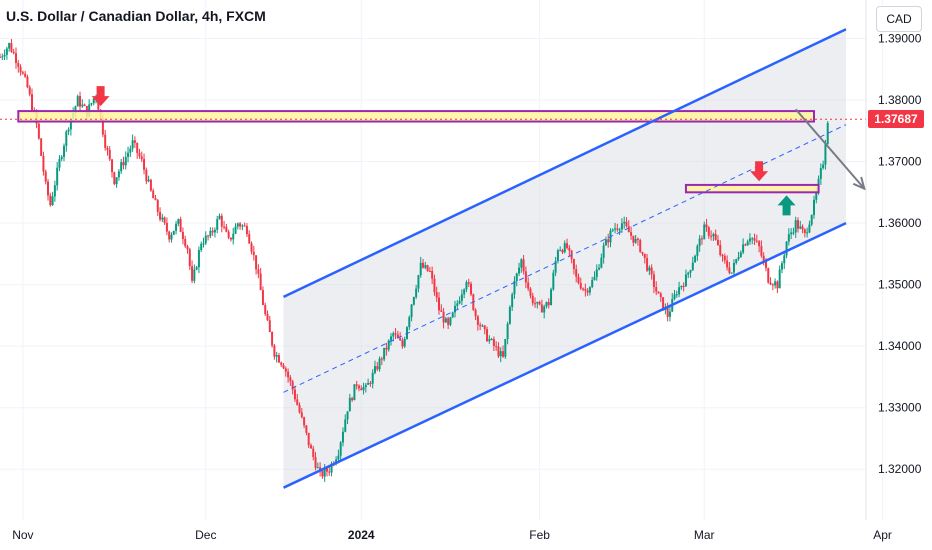 This screenshot has width=932, height=550. I want to click on y-tick-label: 1.35000, so click(900, 285).